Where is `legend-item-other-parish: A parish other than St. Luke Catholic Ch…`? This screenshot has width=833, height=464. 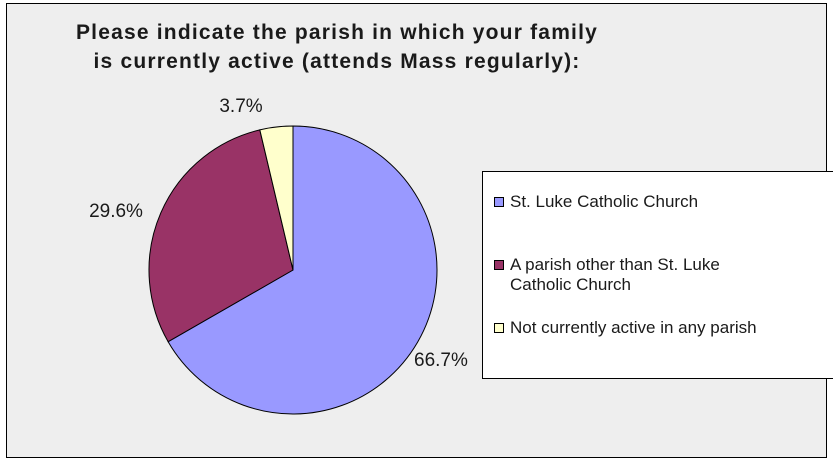
legend-item-other-parish: A parish other than St. Luke Catholic Ch… is located at coordinates (670, 275).